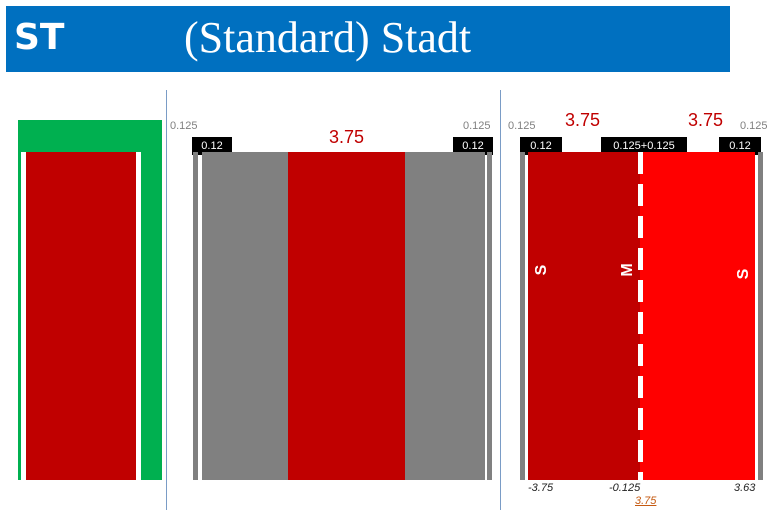 The image size is (774, 514). I want to click on marking-width-left-label: 0.12, so click(212, 146).